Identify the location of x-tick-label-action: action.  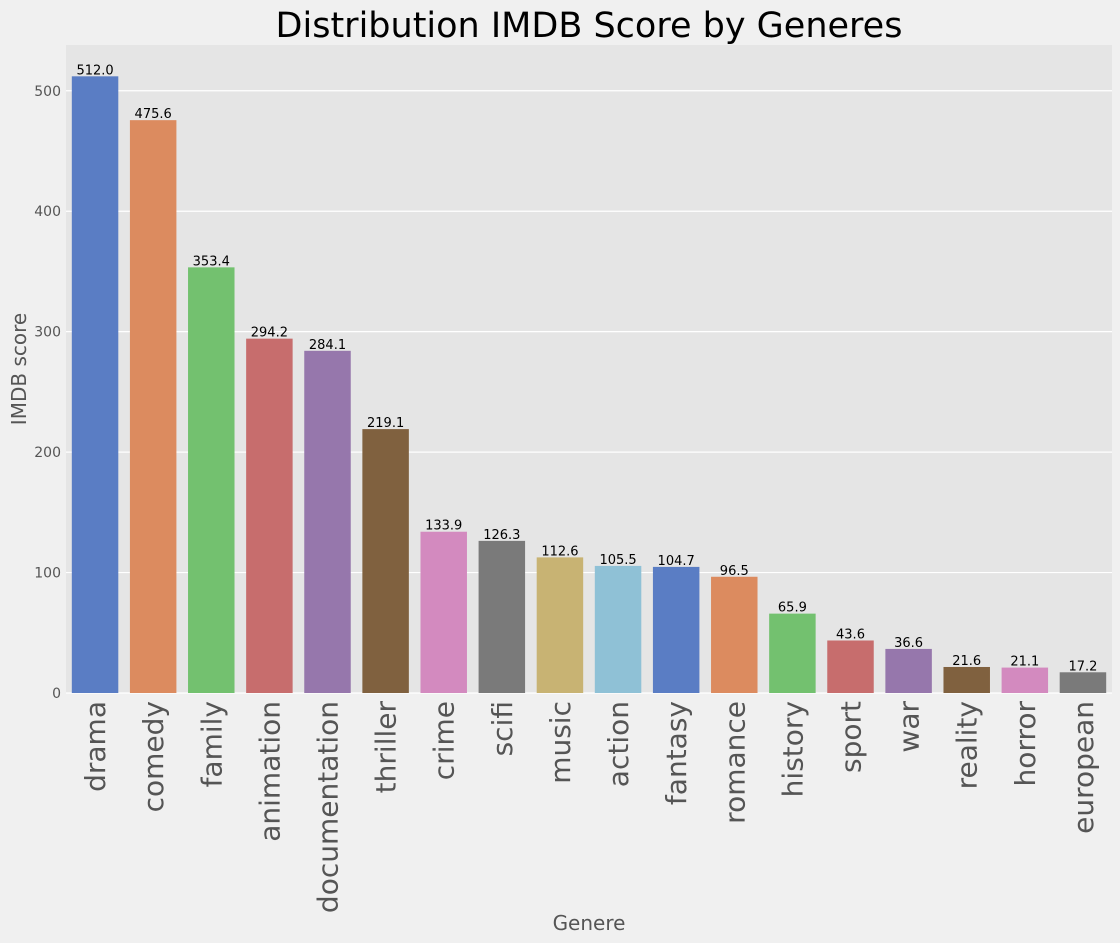
(618, 744).